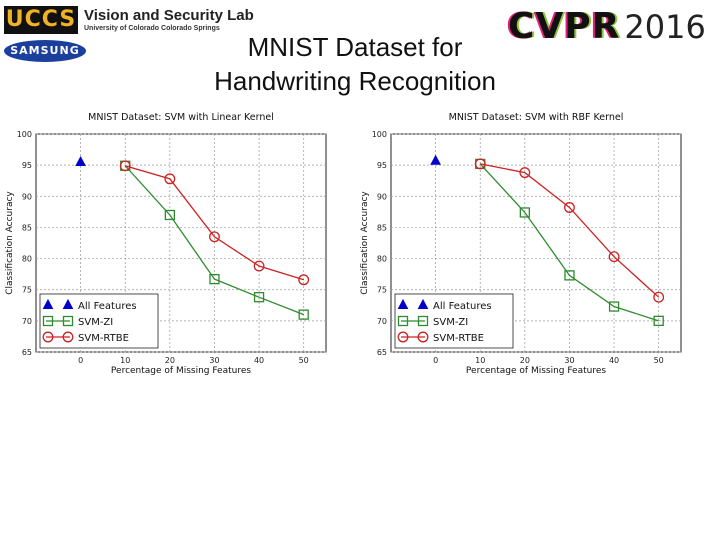 The width and height of the screenshot is (720, 540). What do you see at coordinates (41, 20) in the screenshot?
I see `uccs-logo-badge: UCCS` at bounding box center [41, 20].